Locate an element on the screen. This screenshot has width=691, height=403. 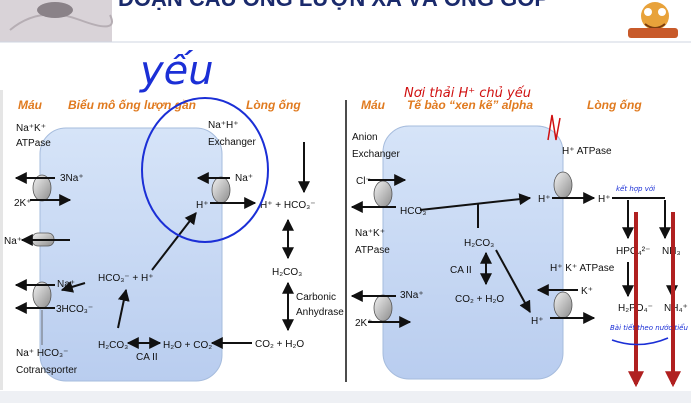
k2-right-label: 2K⁺ is located at coordinates (364, 323).